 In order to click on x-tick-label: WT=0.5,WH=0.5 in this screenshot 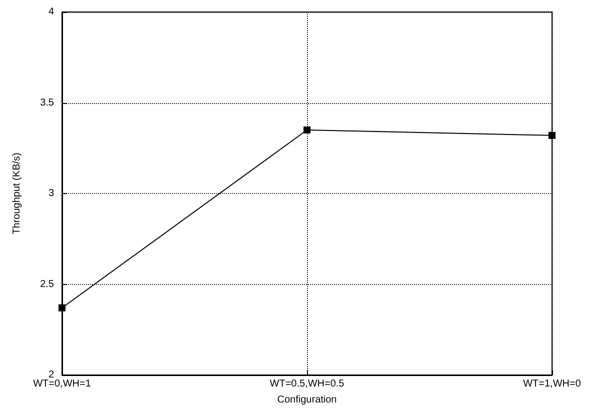, I will do `click(307, 384)`.